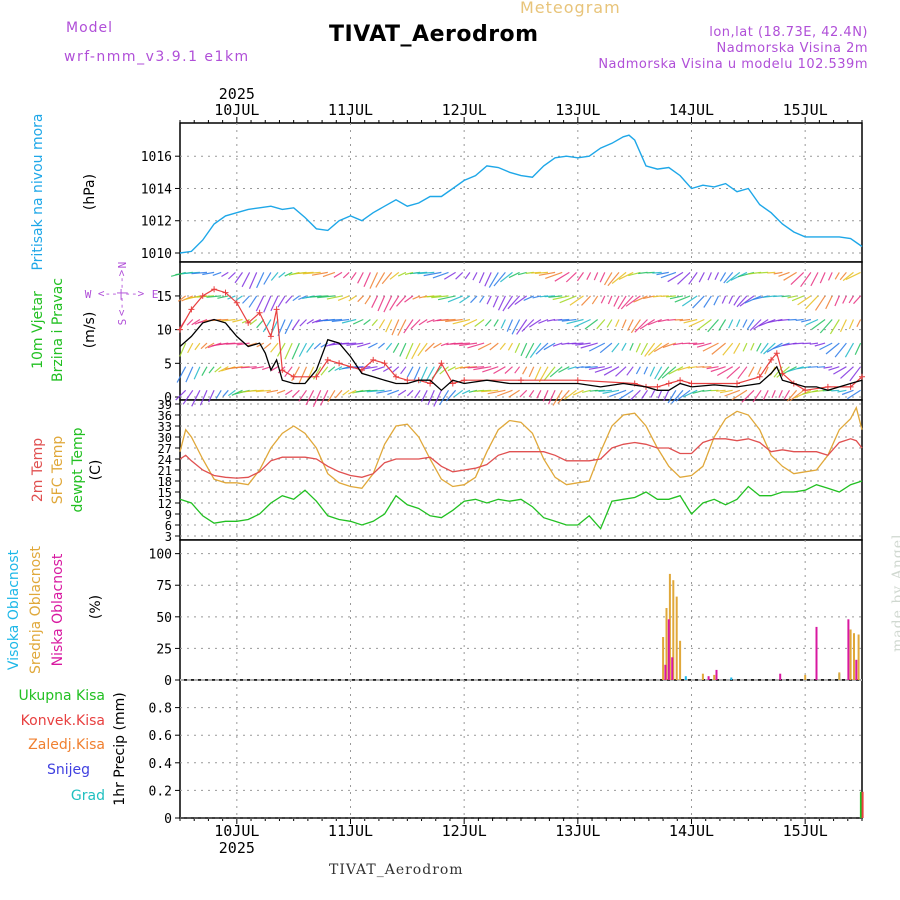 This screenshot has height=900, width=900. Describe the element at coordinates (521, 355) in the screenshot. I see `wind-speed-line` at that location.